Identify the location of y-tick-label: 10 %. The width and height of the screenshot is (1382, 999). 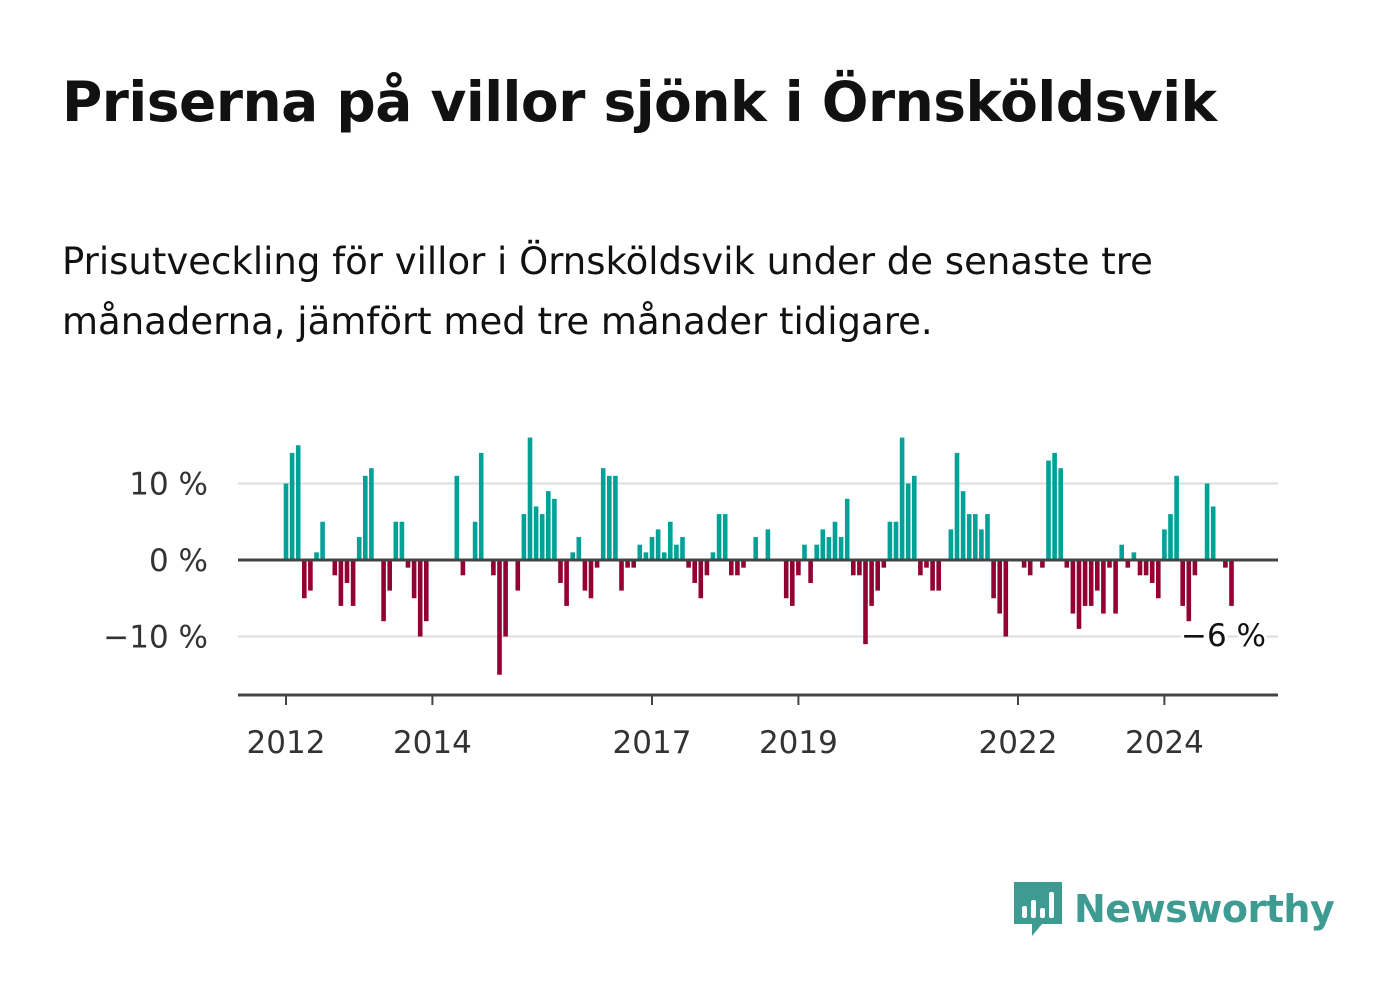
(168, 485).